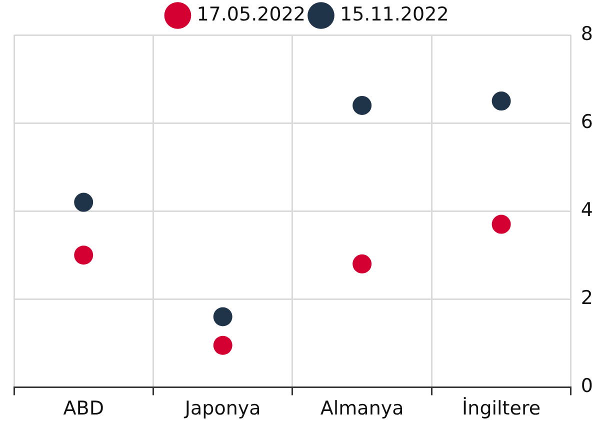 Image resolution: width=609 pixels, height=428 pixels. What do you see at coordinates (222, 409) in the screenshot?
I see `x-tick-label: Japonya` at bounding box center [222, 409].